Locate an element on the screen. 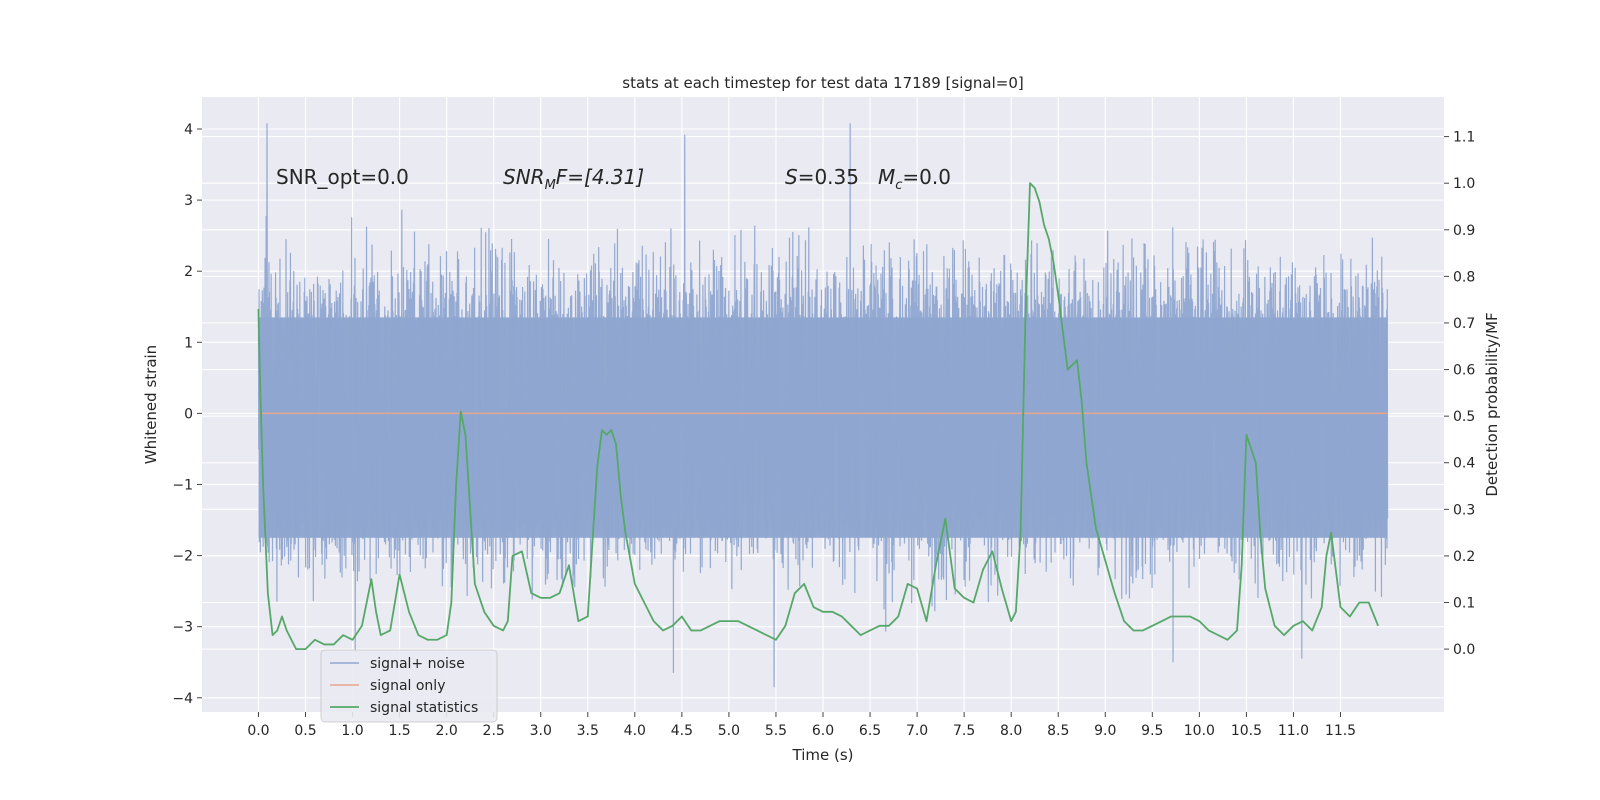 The width and height of the screenshot is (1600, 800). x-tick-label: 8.0 is located at coordinates (1011, 731).